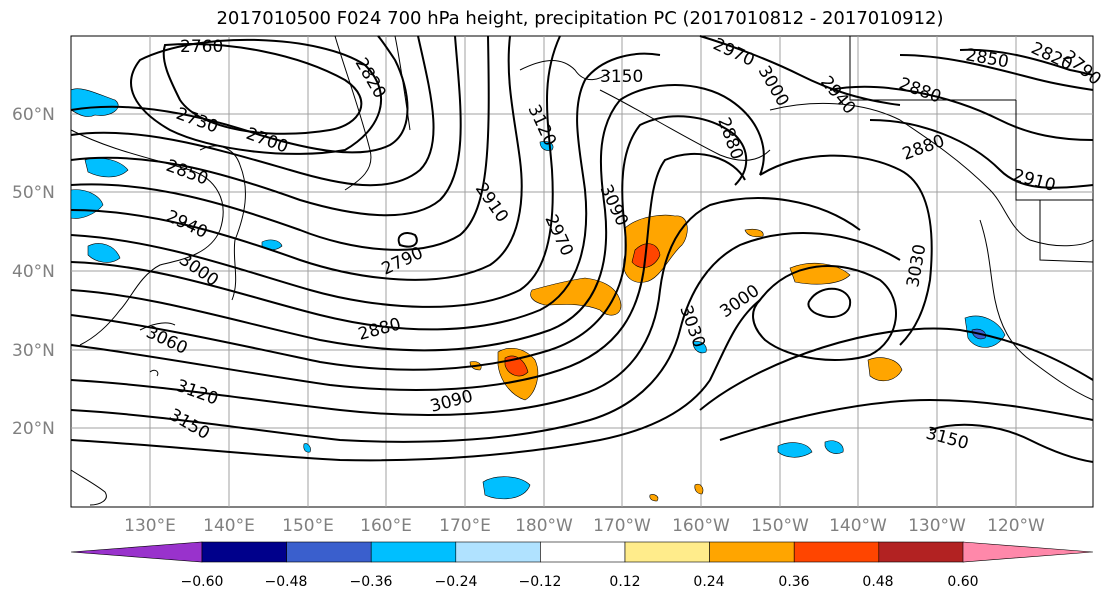 The width and height of the screenshot is (1105, 601). What do you see at coordinates (386, 526) in the screenshot?
I see `lon-label: 160°E` at bounding box center [386, 526].